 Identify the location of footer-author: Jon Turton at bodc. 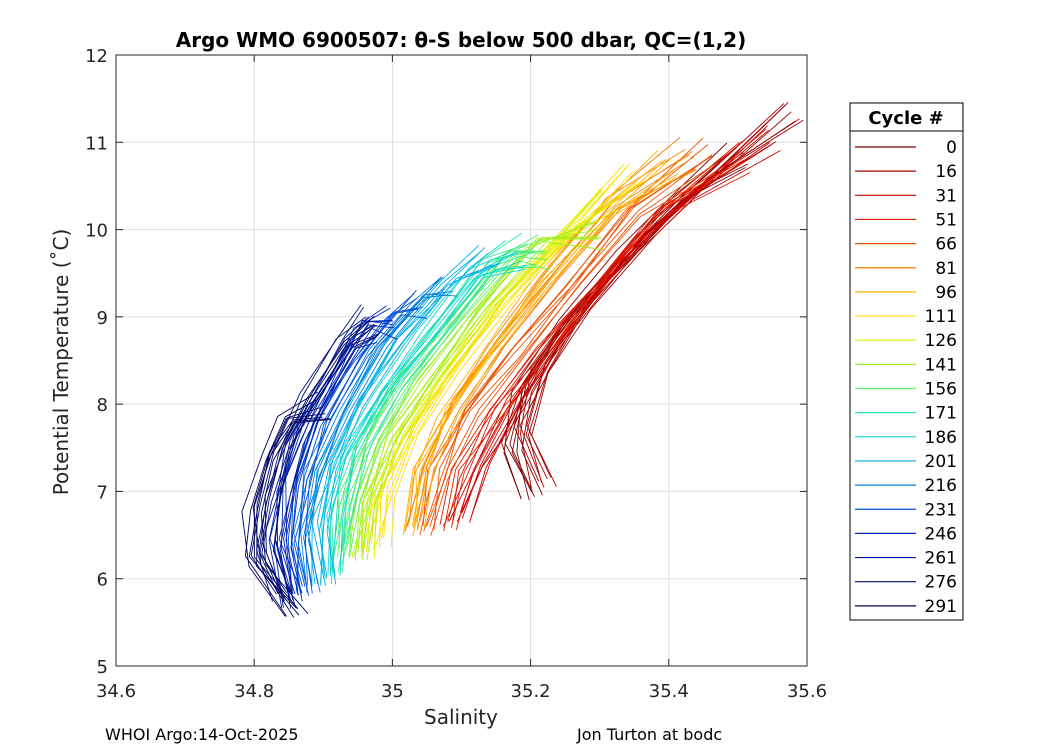
(650, 734).